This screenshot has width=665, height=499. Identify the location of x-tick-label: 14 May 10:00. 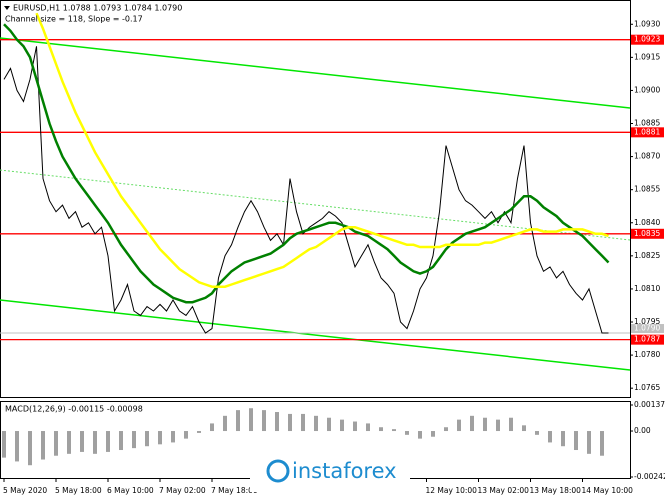
(608, 490).